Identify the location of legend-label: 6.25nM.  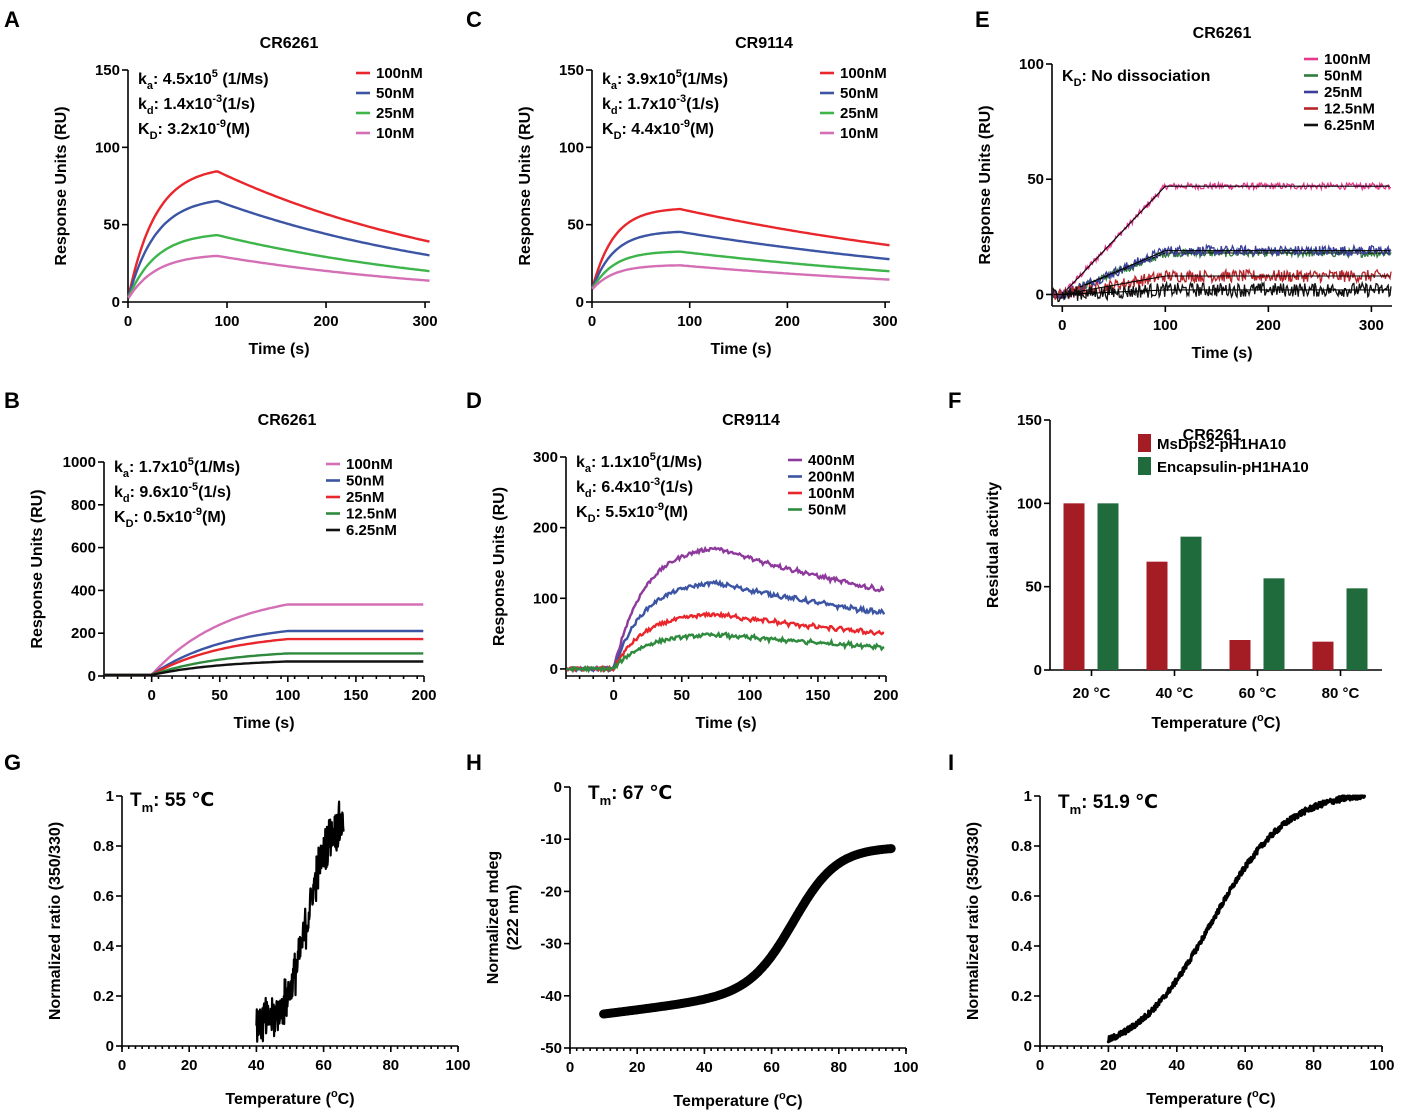
(1349, 125).